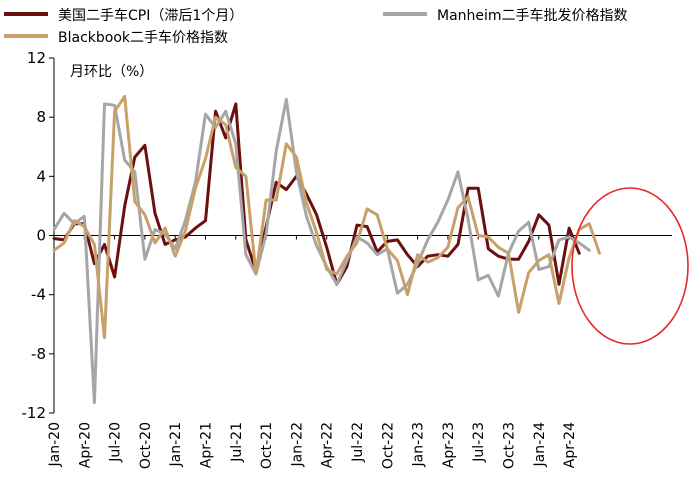  What do you see at coordinates (111, 72) in the screenshot?
I see `y-axis-unit-label: 月环比（%）` at bounding box center [111, 72].